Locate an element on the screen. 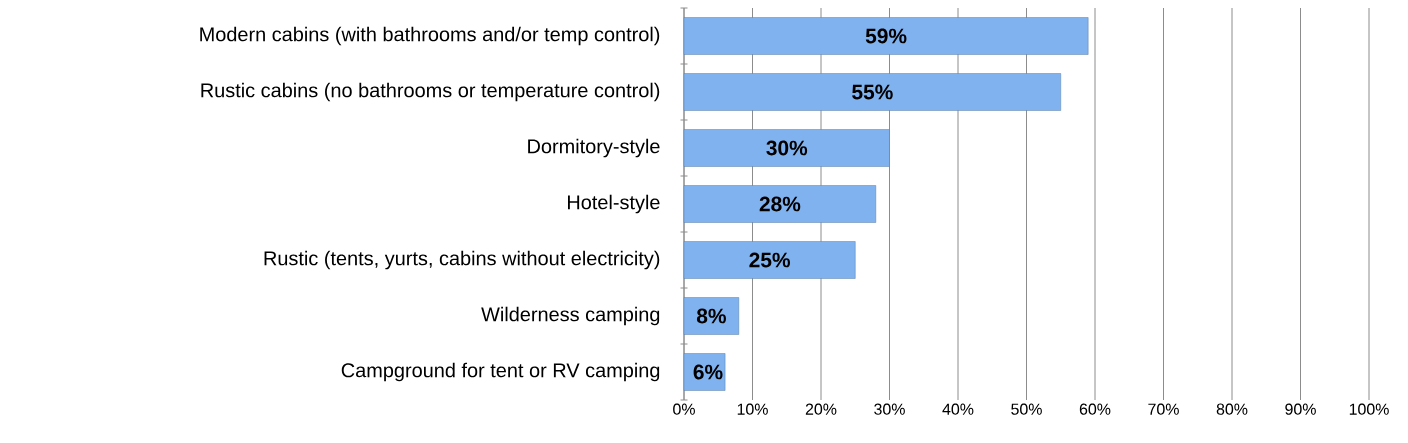 This screenshot has width=1408, height=443. y-tick-label: Campground for tent or RV camping is located at coordinates (500, 372).